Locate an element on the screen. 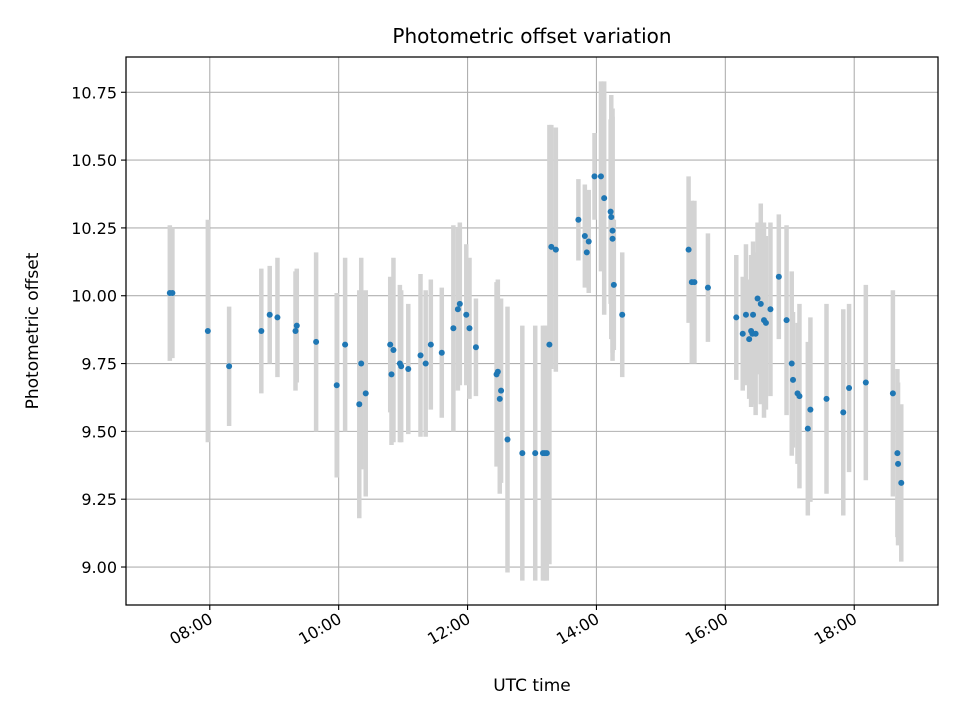 This screenshot has height=720, width=960. y-tick-label: 10.00 is located at coordinates (94, 296).